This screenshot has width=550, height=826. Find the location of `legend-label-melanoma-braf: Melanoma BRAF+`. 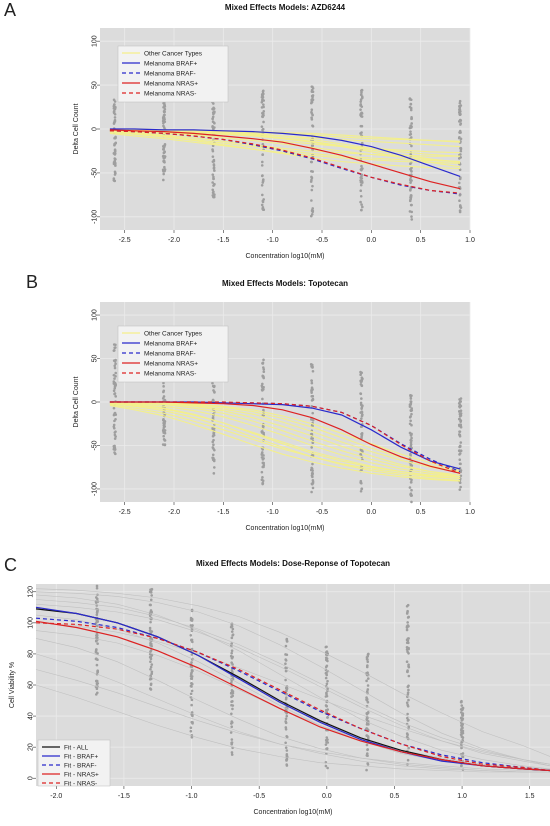

legend-label-melanoma-braf: Melanoma BRAF+ is located at coordinates (170, 64).